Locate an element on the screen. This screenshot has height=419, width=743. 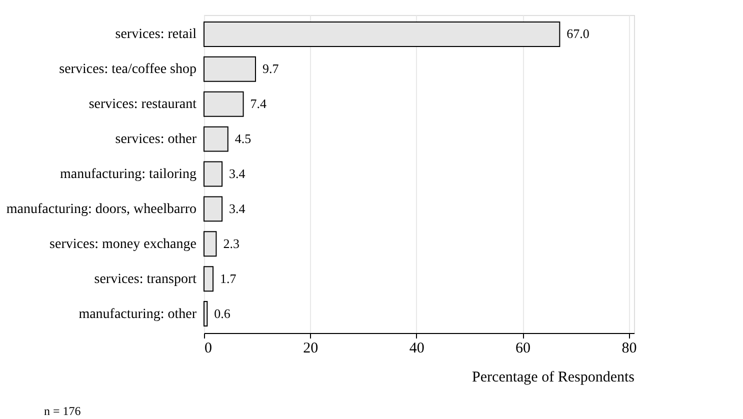
data-label: 4.5 is located at coordinates (243, 138).